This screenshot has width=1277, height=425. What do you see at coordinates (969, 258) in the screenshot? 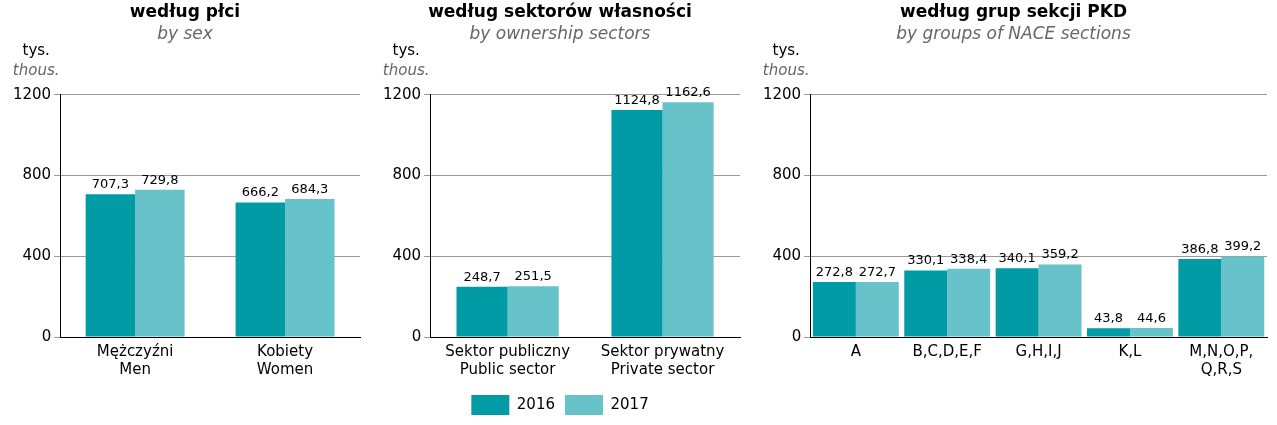
I see `data-label: 338,4` at bounding box center [969, 258].